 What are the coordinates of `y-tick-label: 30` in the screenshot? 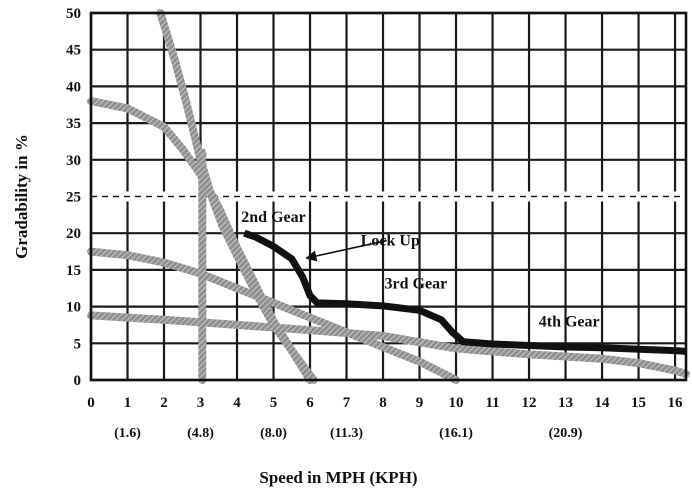 It's located at (73, 161).